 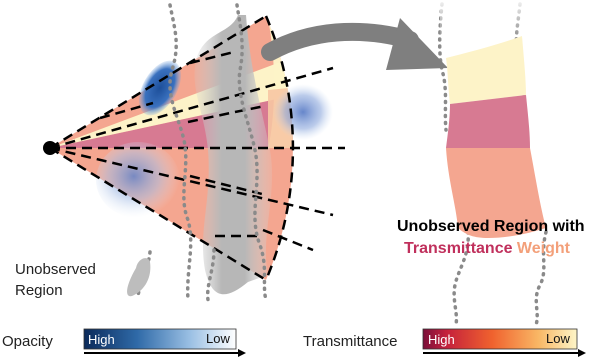 What do you see at coordinates (50, 148) in the screenshot?
I see `camera-origin` at bounding box center [50, 148].